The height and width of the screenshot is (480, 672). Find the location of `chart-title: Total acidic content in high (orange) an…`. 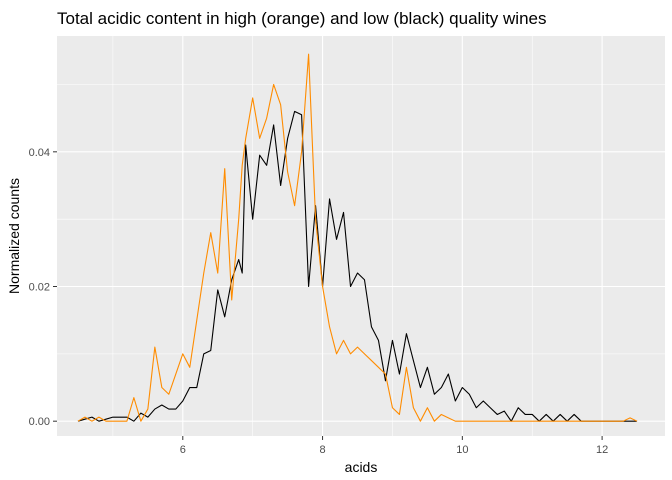

chart-title: Total acidic content in high (orange) an… is located at coordinates (301, 18).